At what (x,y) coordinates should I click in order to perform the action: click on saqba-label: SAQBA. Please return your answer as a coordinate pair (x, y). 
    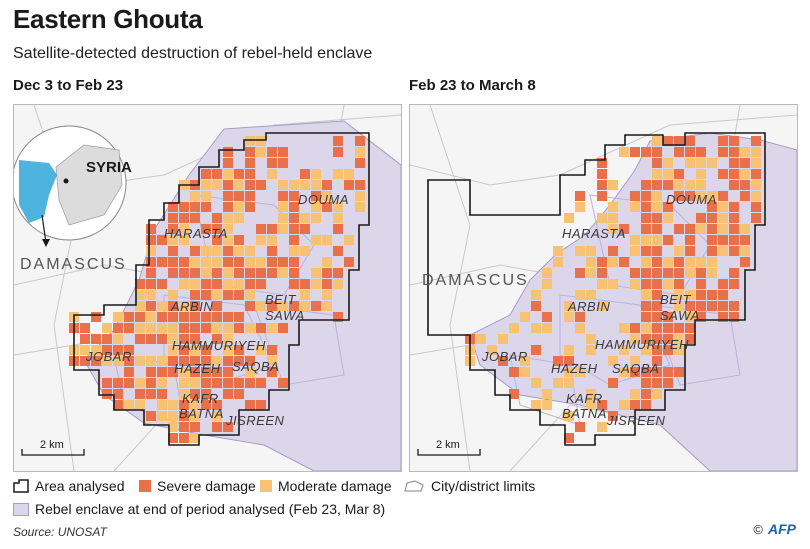
    Looking at the image, I should click on (255, 366).